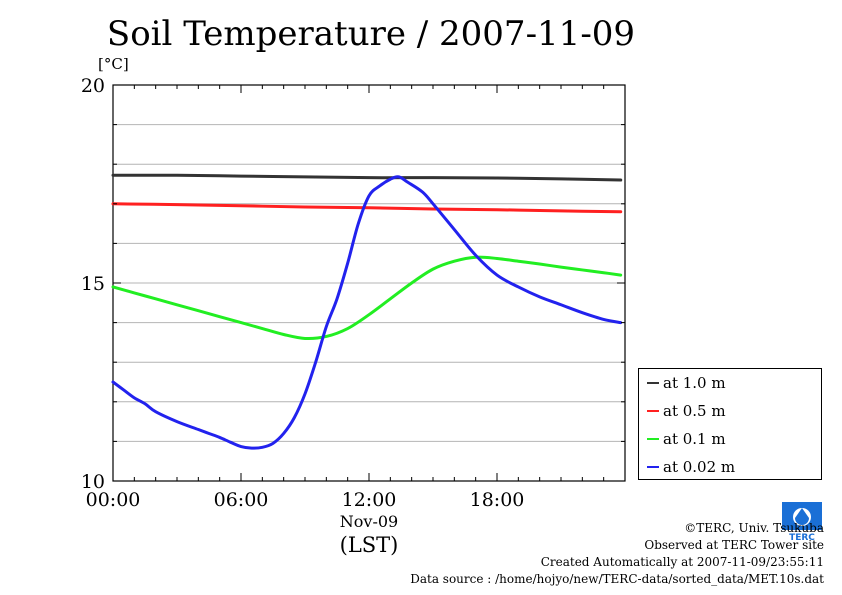  What do you see at coordinates (734, 545) in the screenshot?
I see `credit-site: Observed at TERC Tower site` at bounding box center [734, 545].